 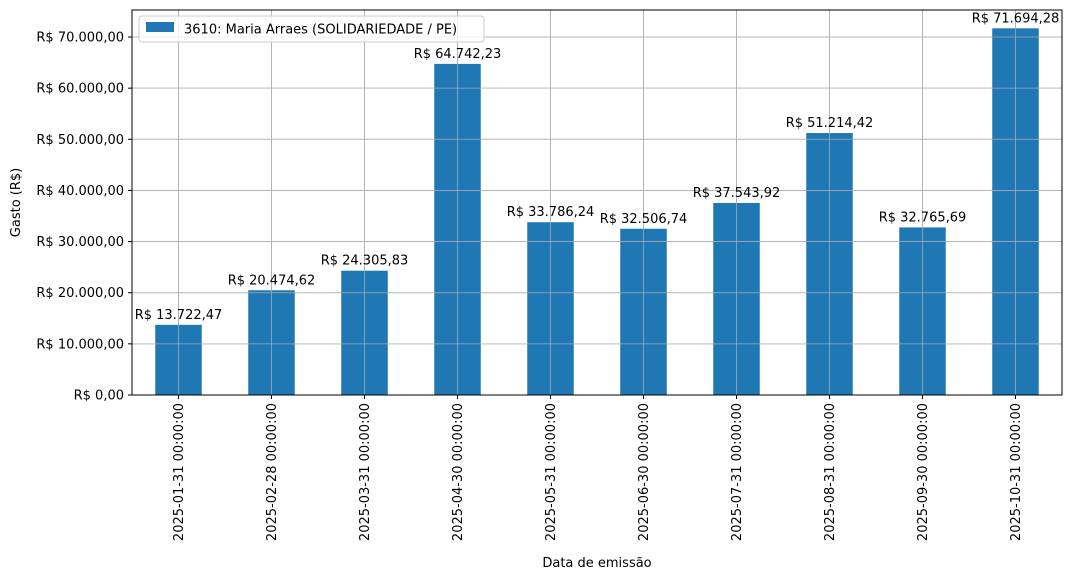 What do you see at coordinates (644, 472) in the screenshot?
I see `x-tick-label: 2025-06-30 00:00:00` at bounding box center [644, 472].